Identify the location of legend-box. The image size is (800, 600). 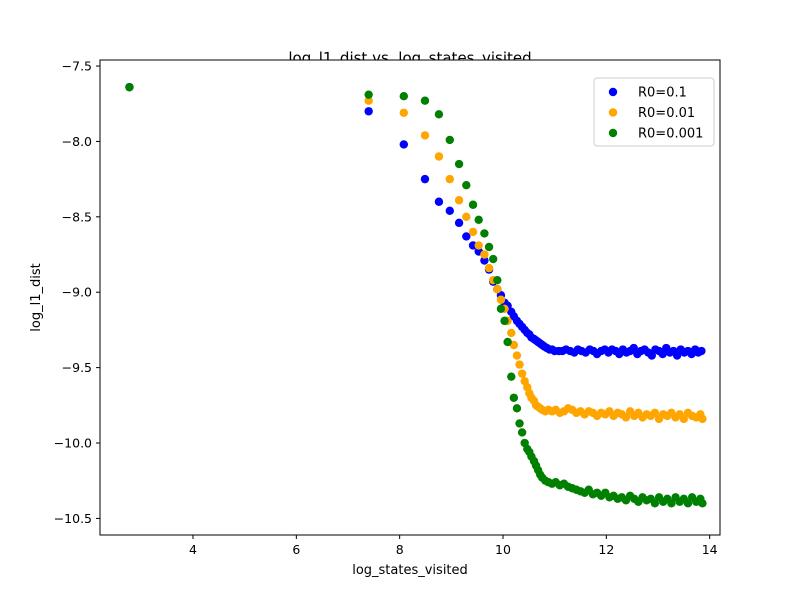
(654, 112).